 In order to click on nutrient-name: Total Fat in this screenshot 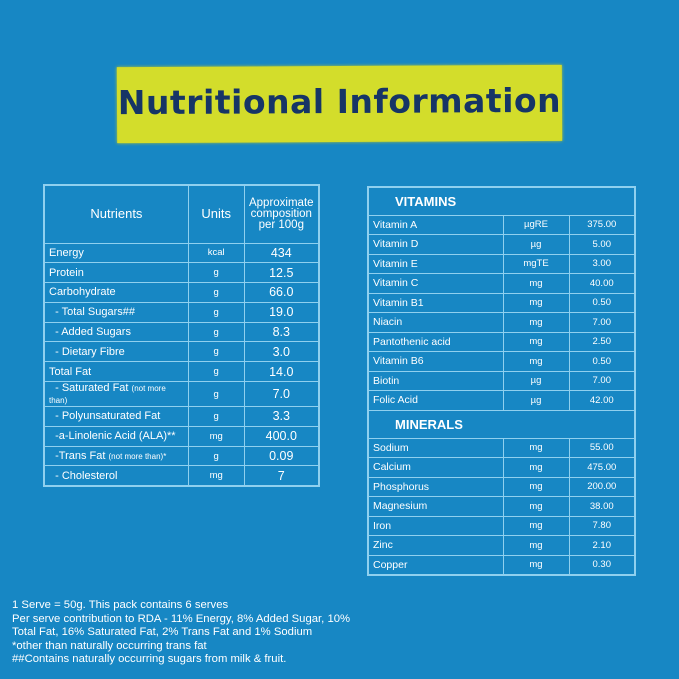, I will do `click(116, 372)`.